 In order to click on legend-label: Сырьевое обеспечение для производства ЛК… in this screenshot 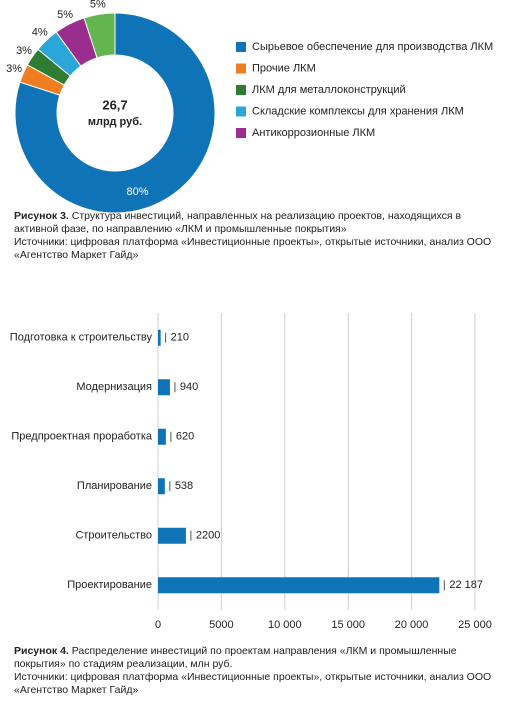, I will do `click(372, 47)`.